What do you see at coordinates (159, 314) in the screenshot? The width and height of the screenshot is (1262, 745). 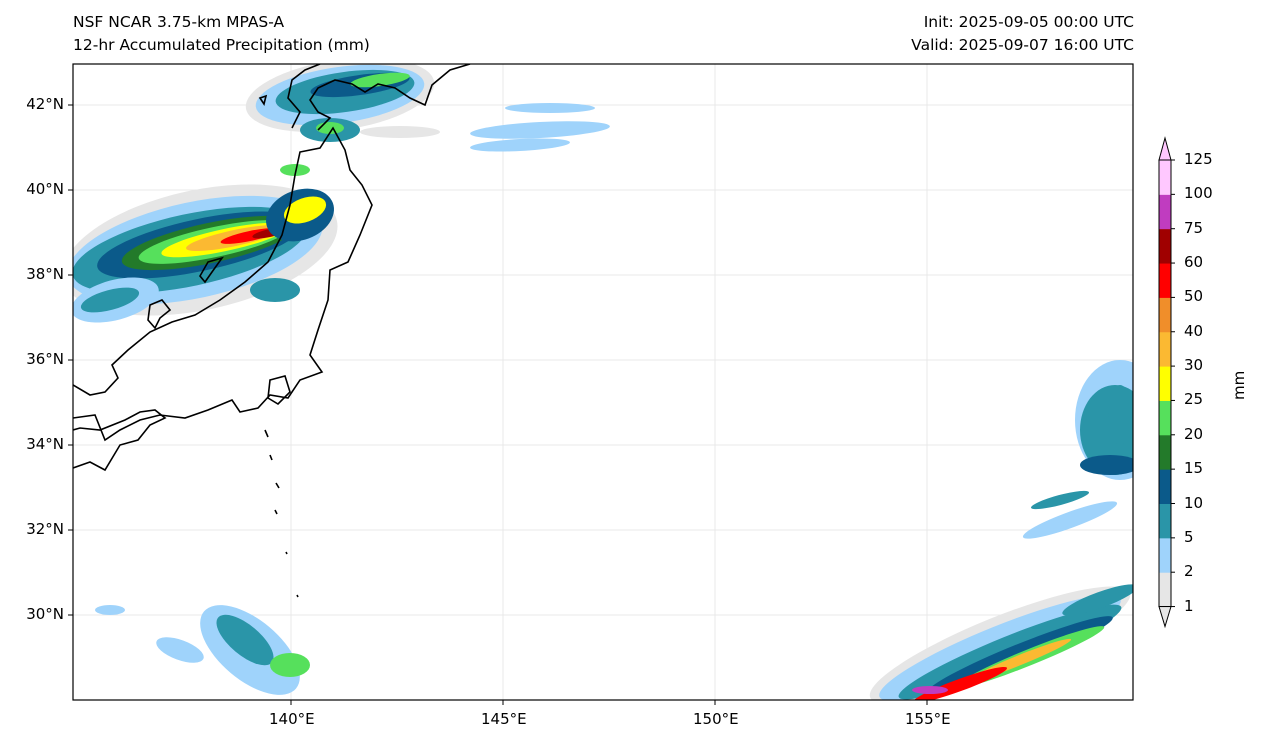 I see `noto-peninsula` at bounding box center [159, 314].